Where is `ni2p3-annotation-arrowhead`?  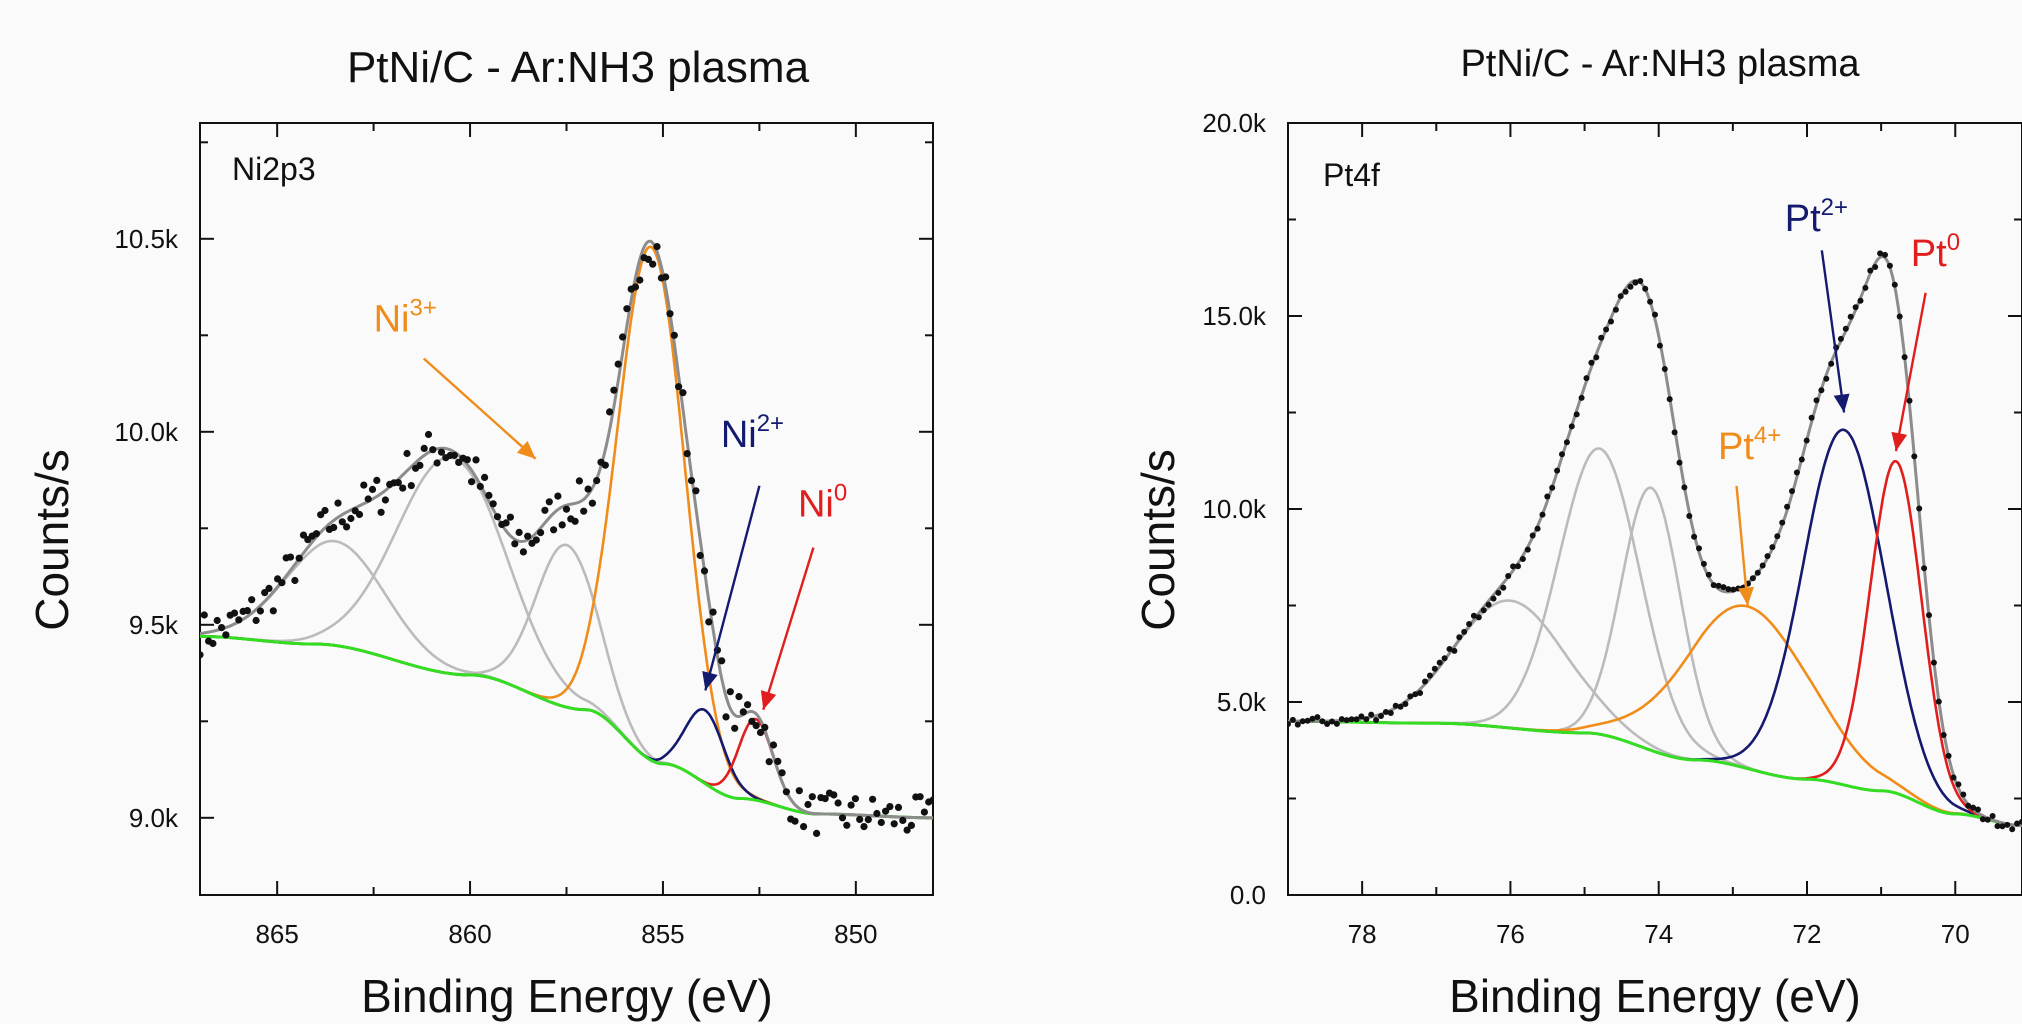
ni2p3-annotation-arrowhead is located at coordinates (710, 680).